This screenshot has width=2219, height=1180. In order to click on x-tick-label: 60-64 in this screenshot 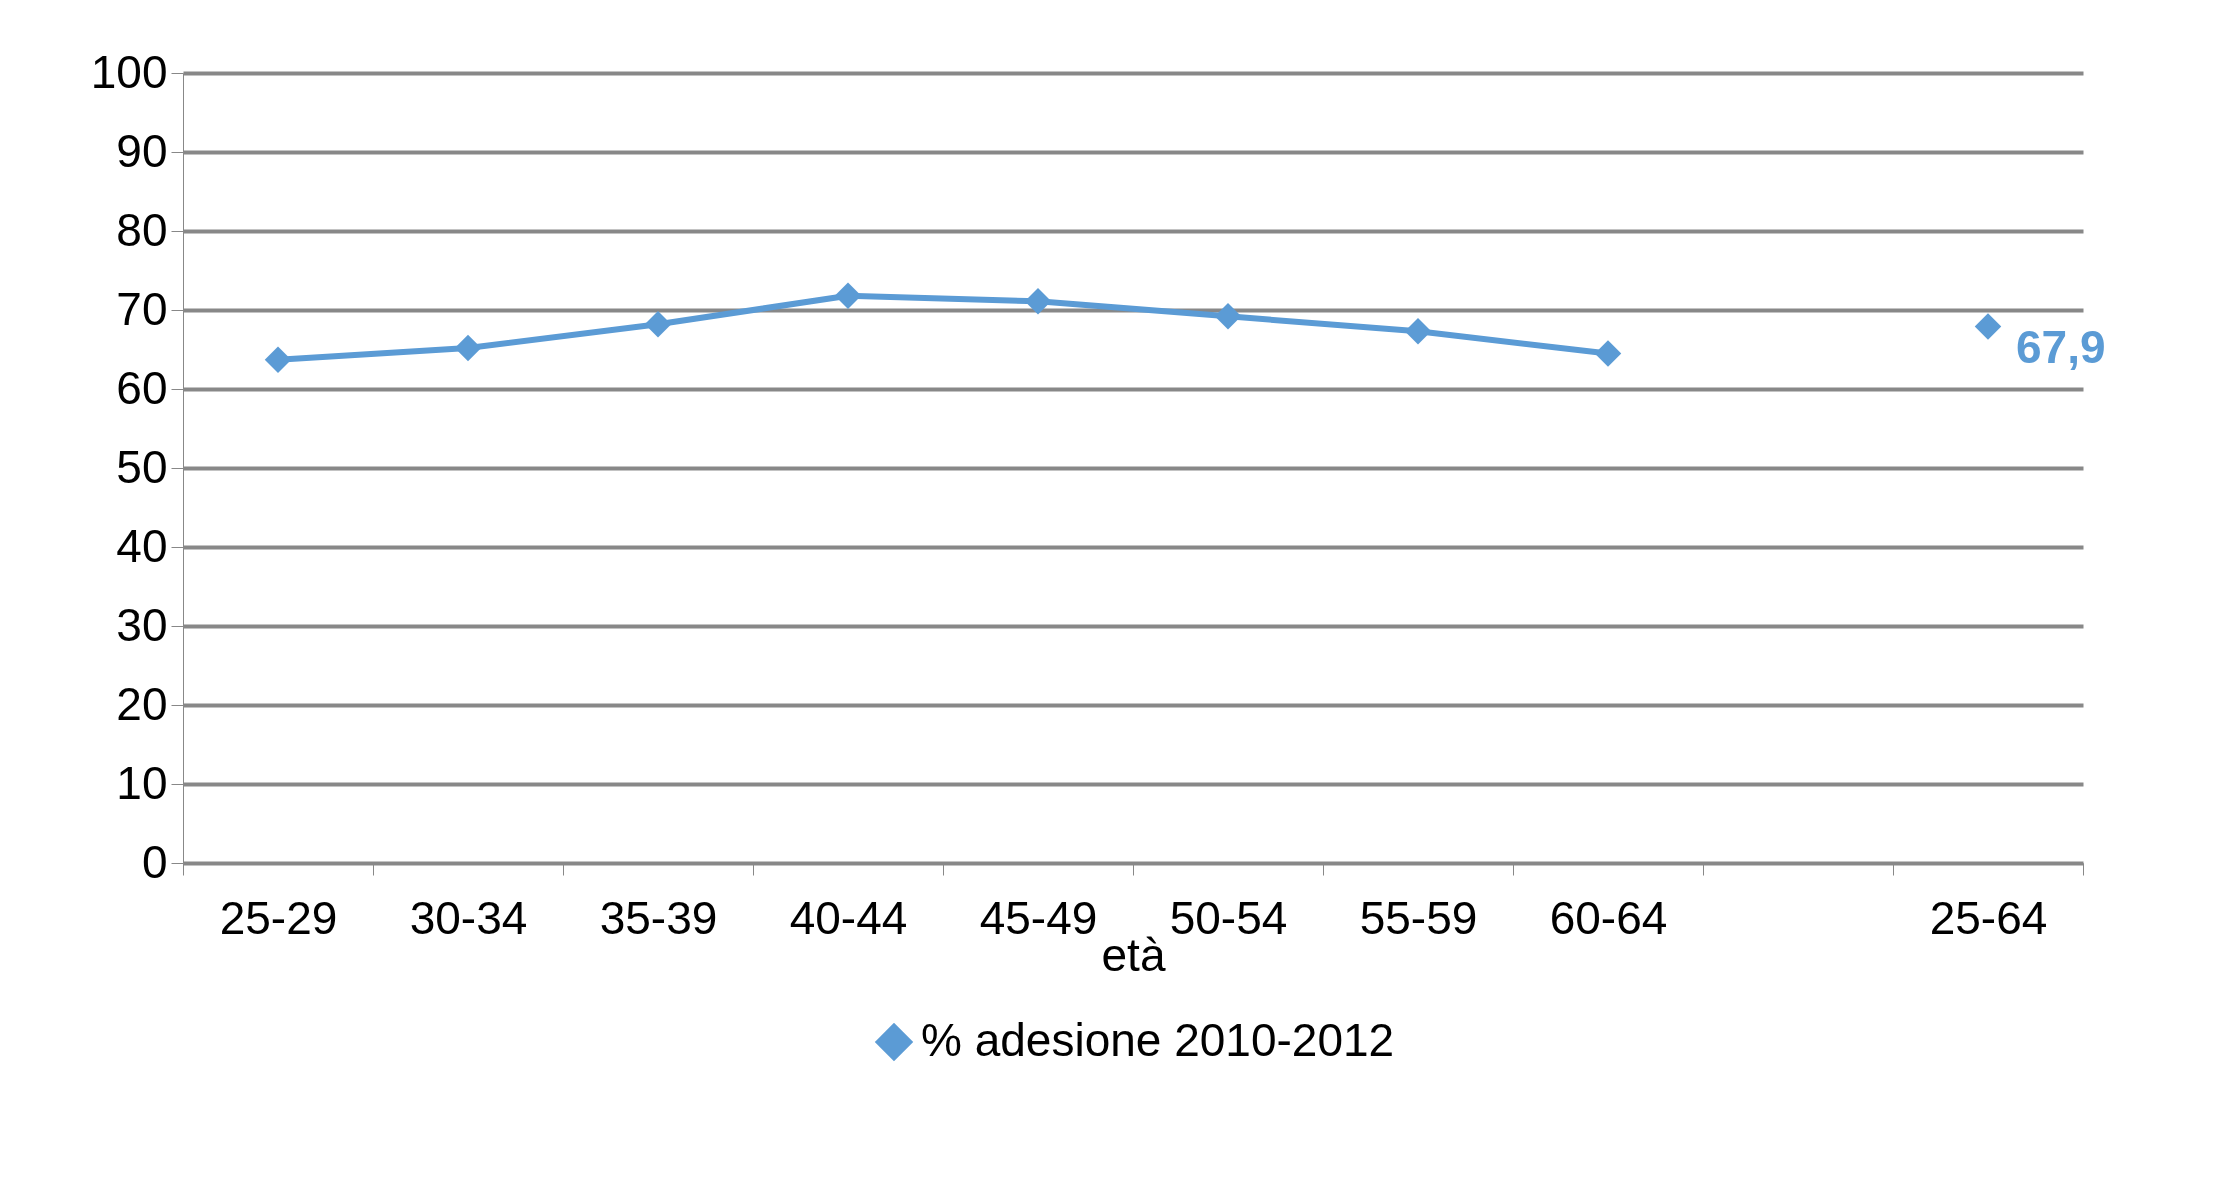, I will do `click(1608, 917)`.